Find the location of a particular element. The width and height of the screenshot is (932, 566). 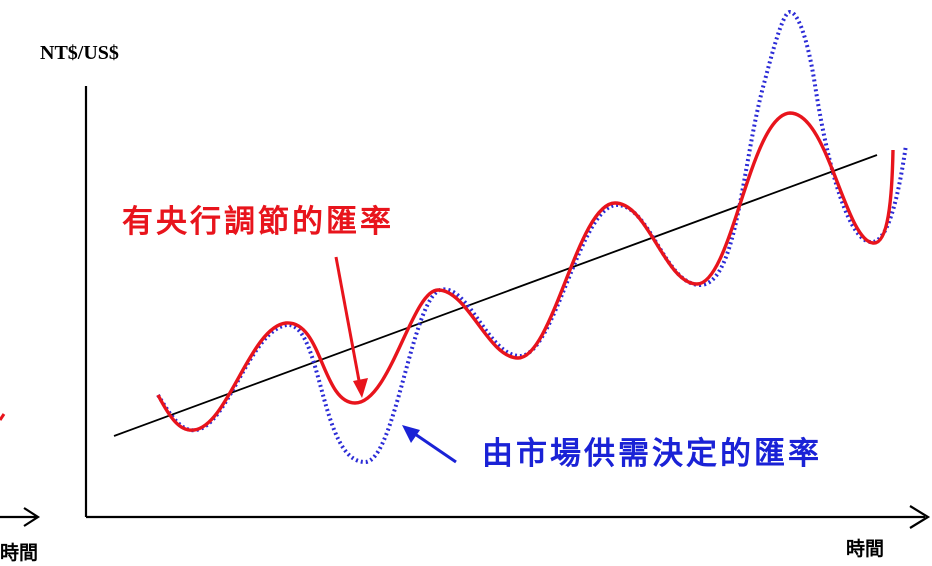

central-bank-annotation: 有央行調節的匯率 is located at coordinates (258, 222).